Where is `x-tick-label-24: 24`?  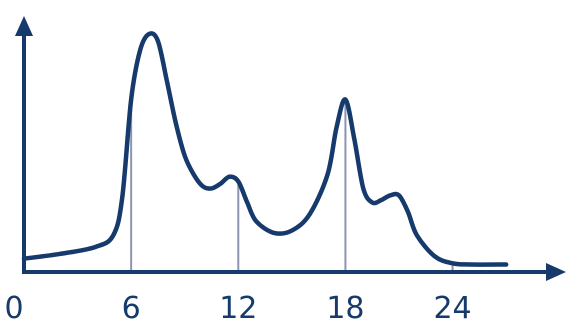 x-tick-label-24: 24 is located at coordinates (452, 308).